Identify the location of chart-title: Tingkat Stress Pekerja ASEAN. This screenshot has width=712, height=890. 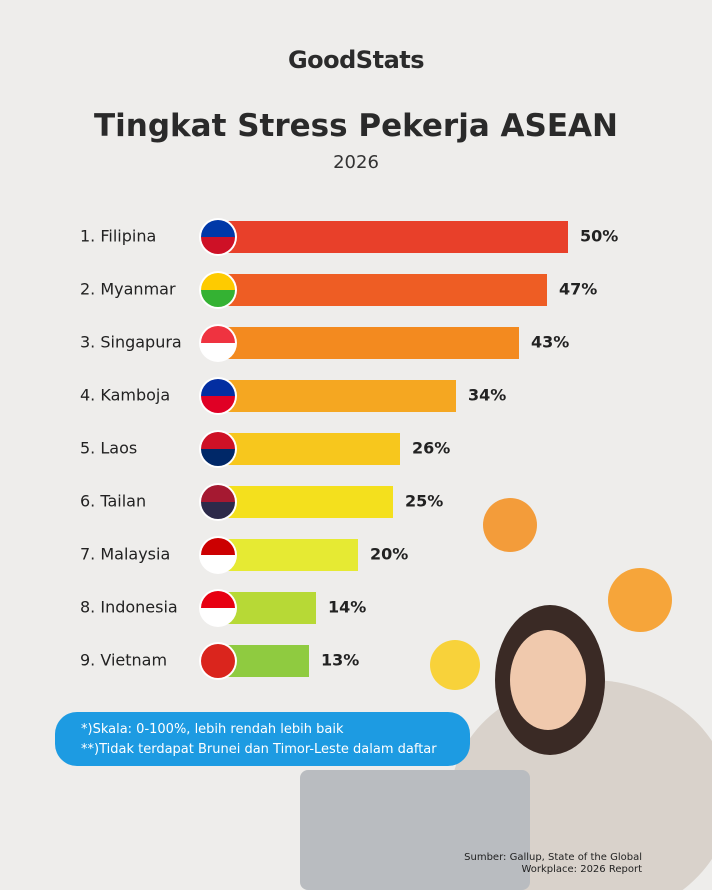
(356, 126).